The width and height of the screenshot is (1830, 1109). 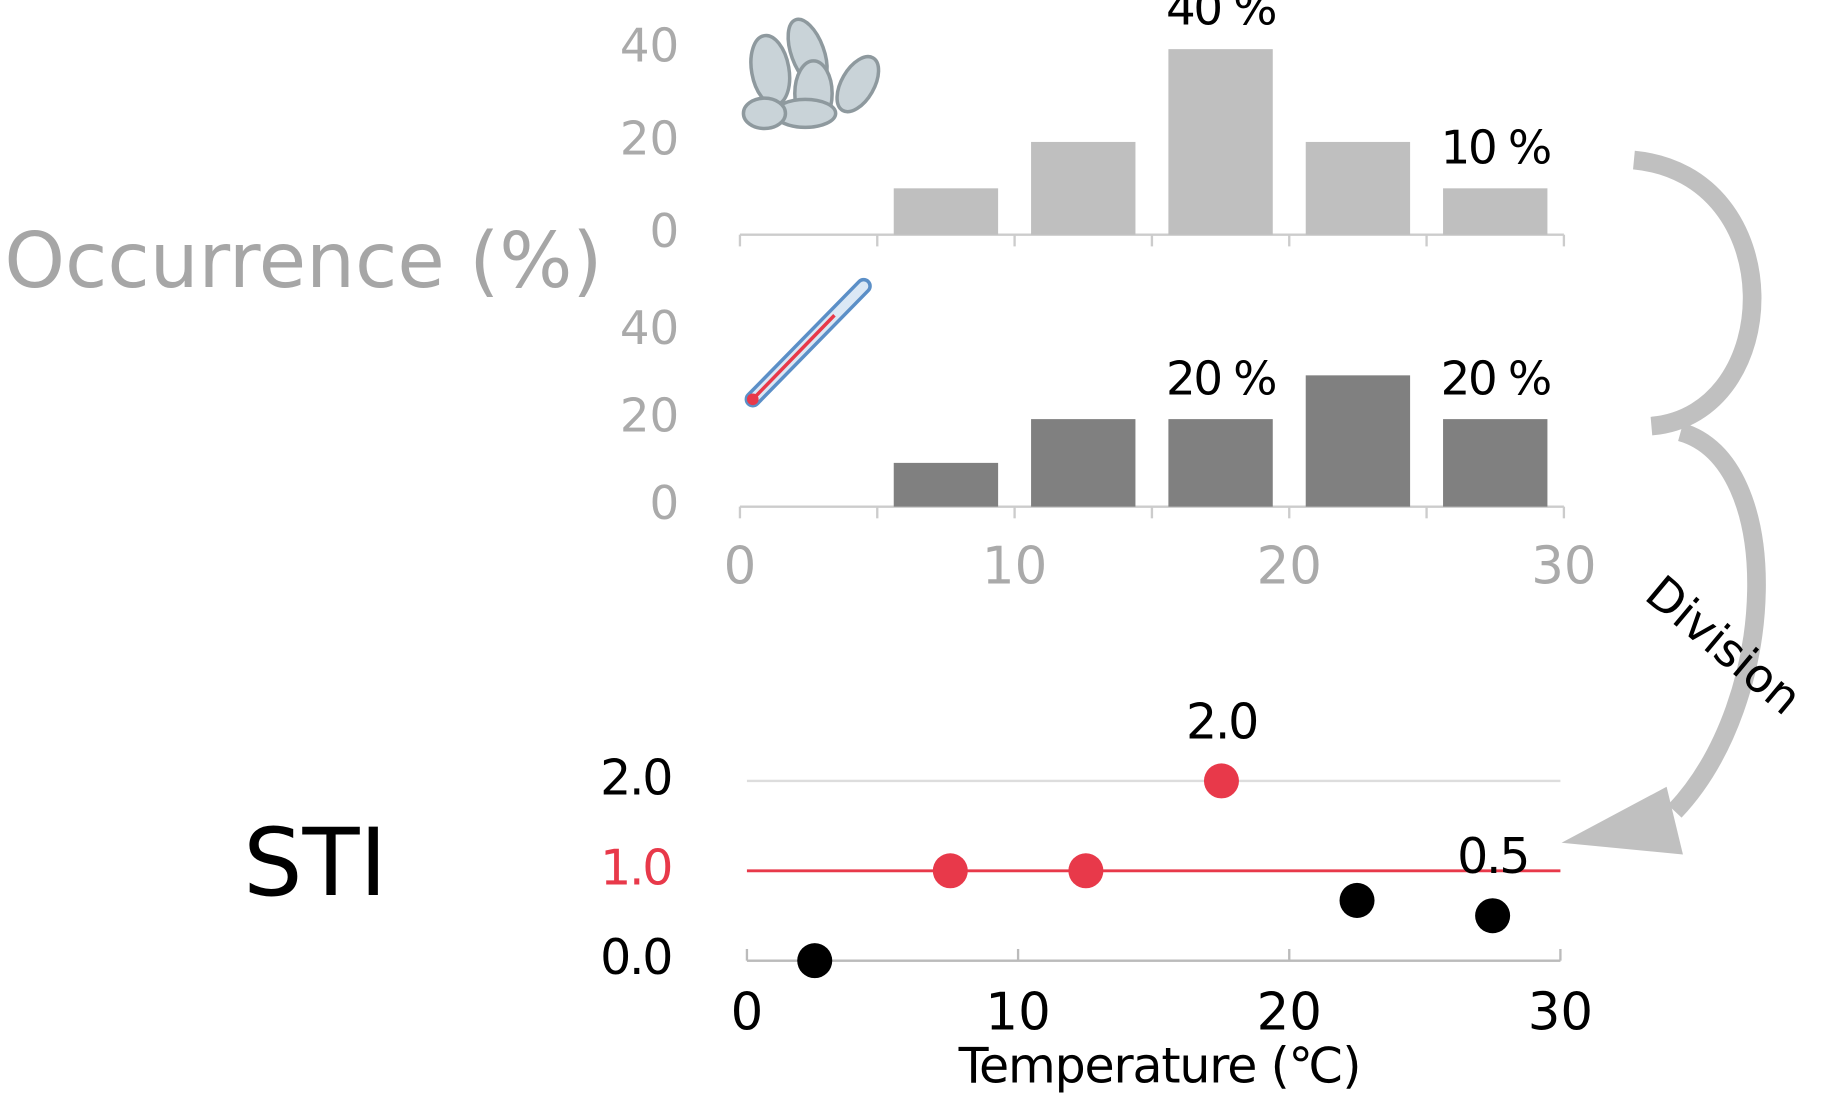 I want to click on data-label: 10 %, so click(x=1495, y=148).